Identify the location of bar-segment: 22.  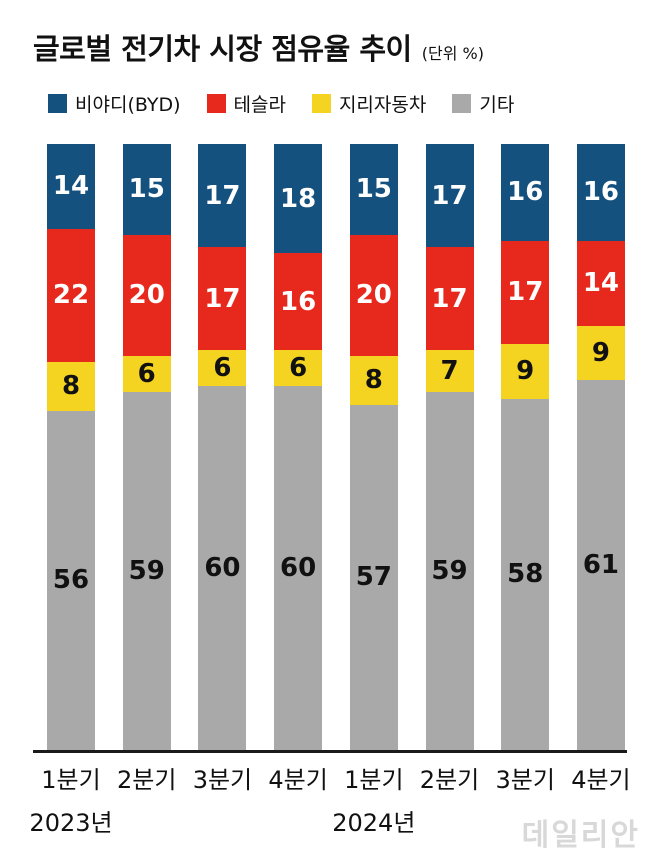
(71, 295).